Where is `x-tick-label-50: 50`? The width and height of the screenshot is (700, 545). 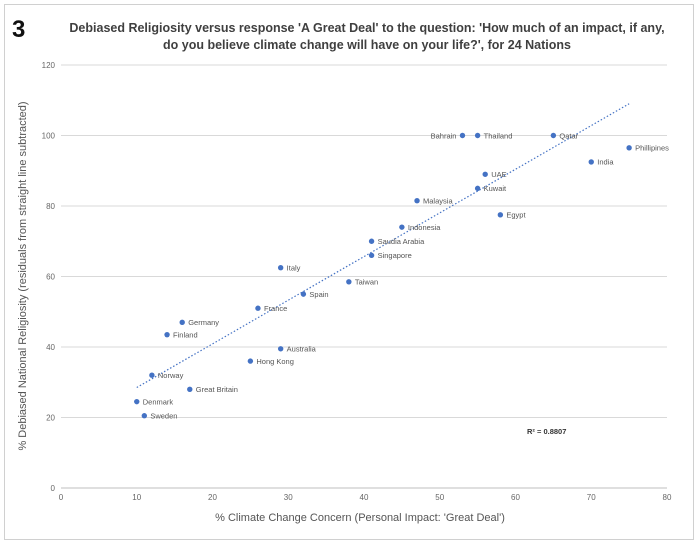
x-tick-label-50: 50 is located at coordinates (439, 497).